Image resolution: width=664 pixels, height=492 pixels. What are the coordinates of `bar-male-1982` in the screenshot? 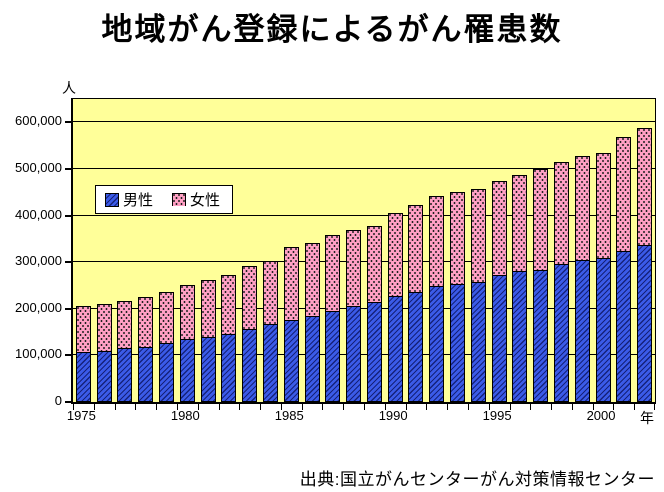 It's located at (229, 368).